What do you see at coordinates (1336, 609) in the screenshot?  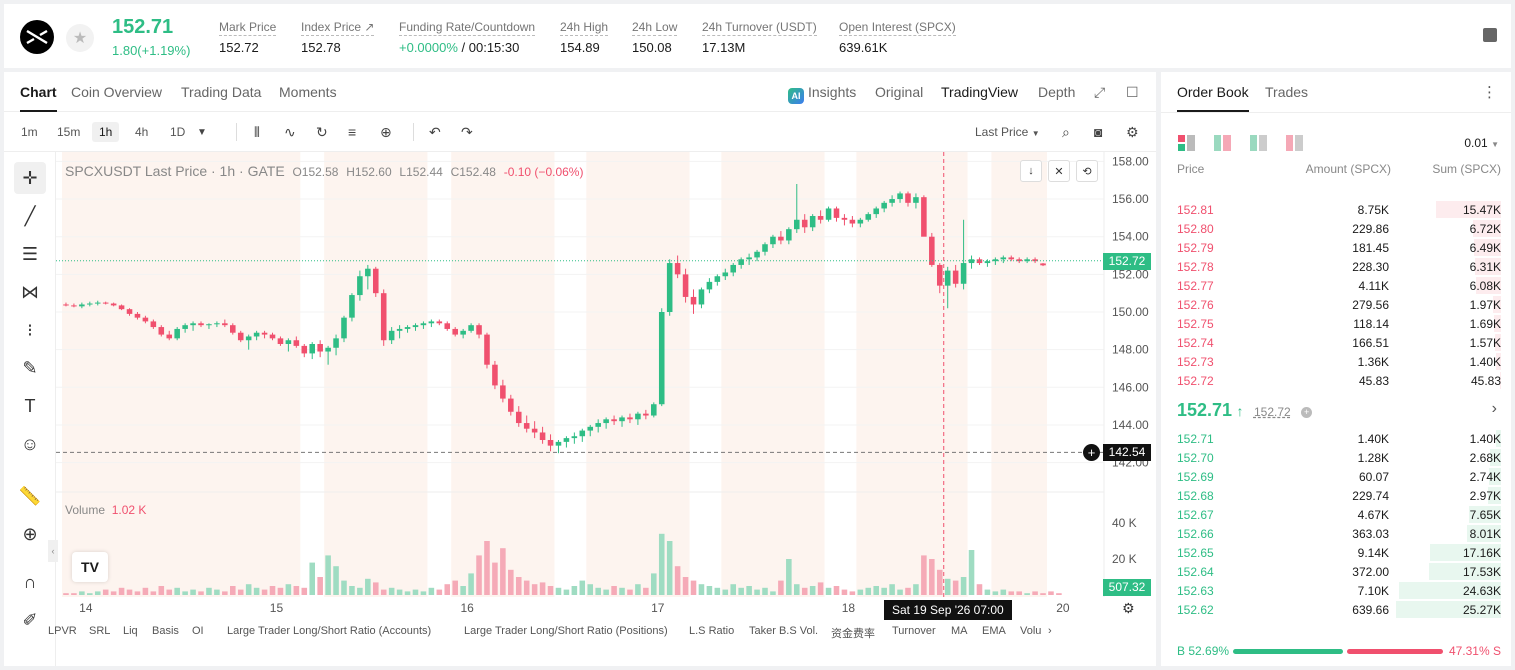 I see `bid-row: 152.62 639.66 25.27K` at bounding box center [1336, 609].